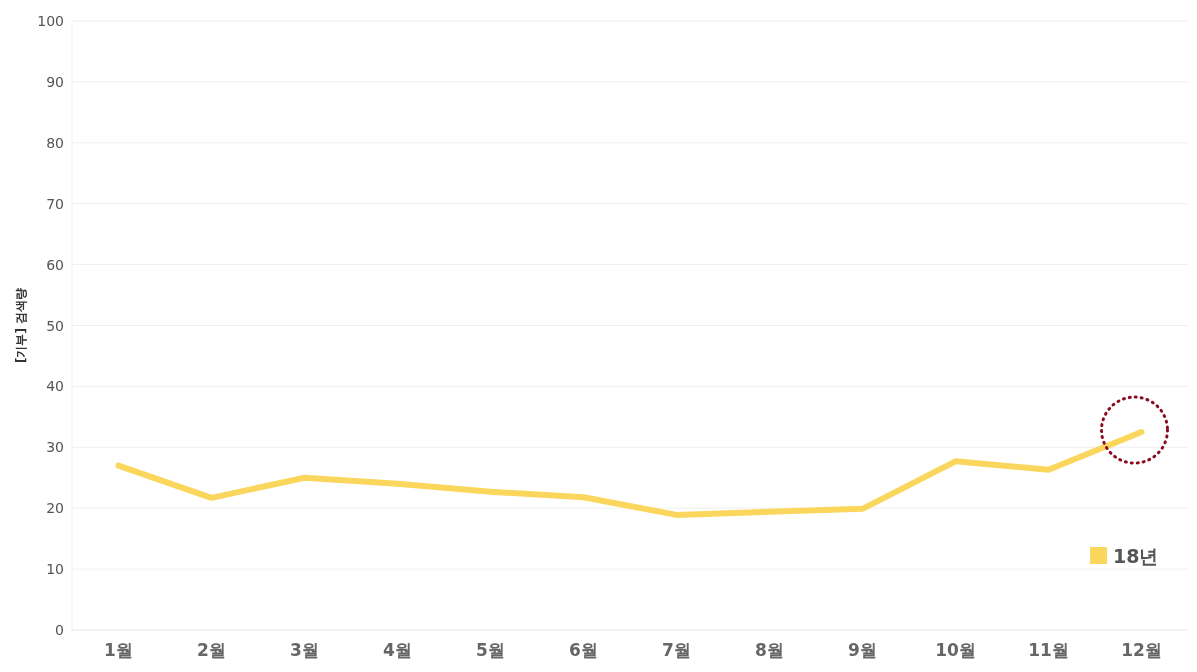 This screenshot has width=1197, height=672. I want to click on x-tick-label: 8월, so click(769, 650).